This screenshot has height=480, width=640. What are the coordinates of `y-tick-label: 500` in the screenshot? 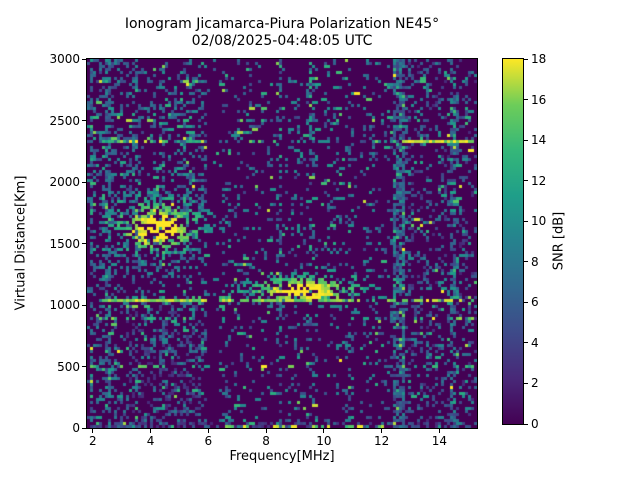 It's located at (68, 366).